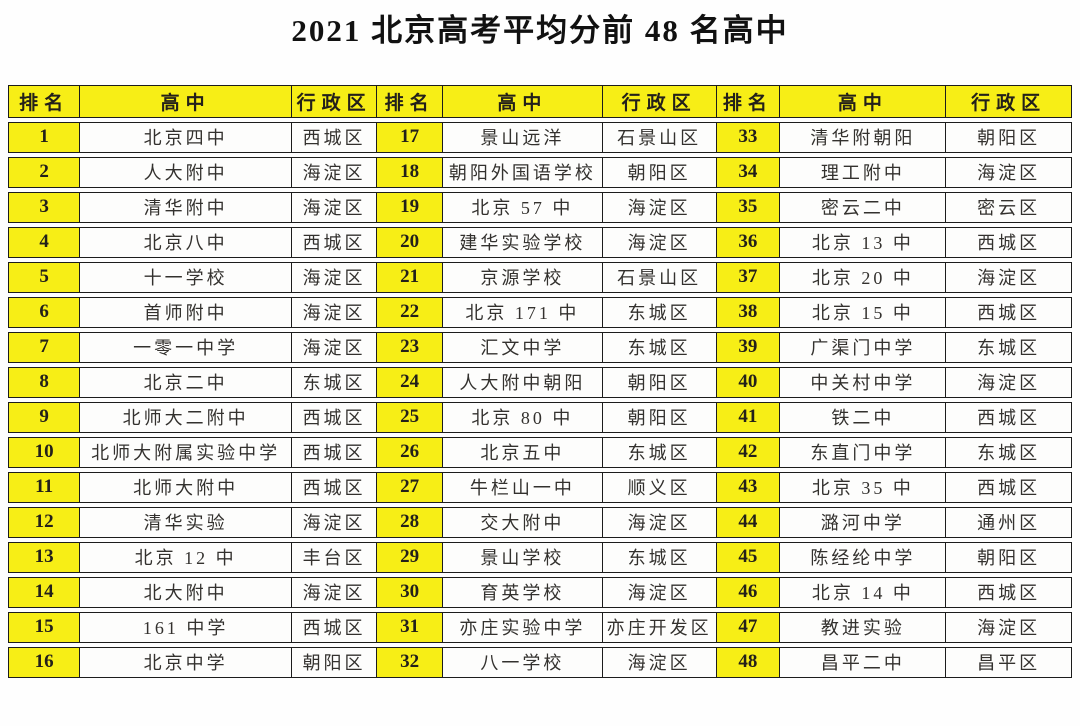  Describe the element at coordinates (862, 417) in the screenshot. I see `school-cell: 铁二中` at that location.